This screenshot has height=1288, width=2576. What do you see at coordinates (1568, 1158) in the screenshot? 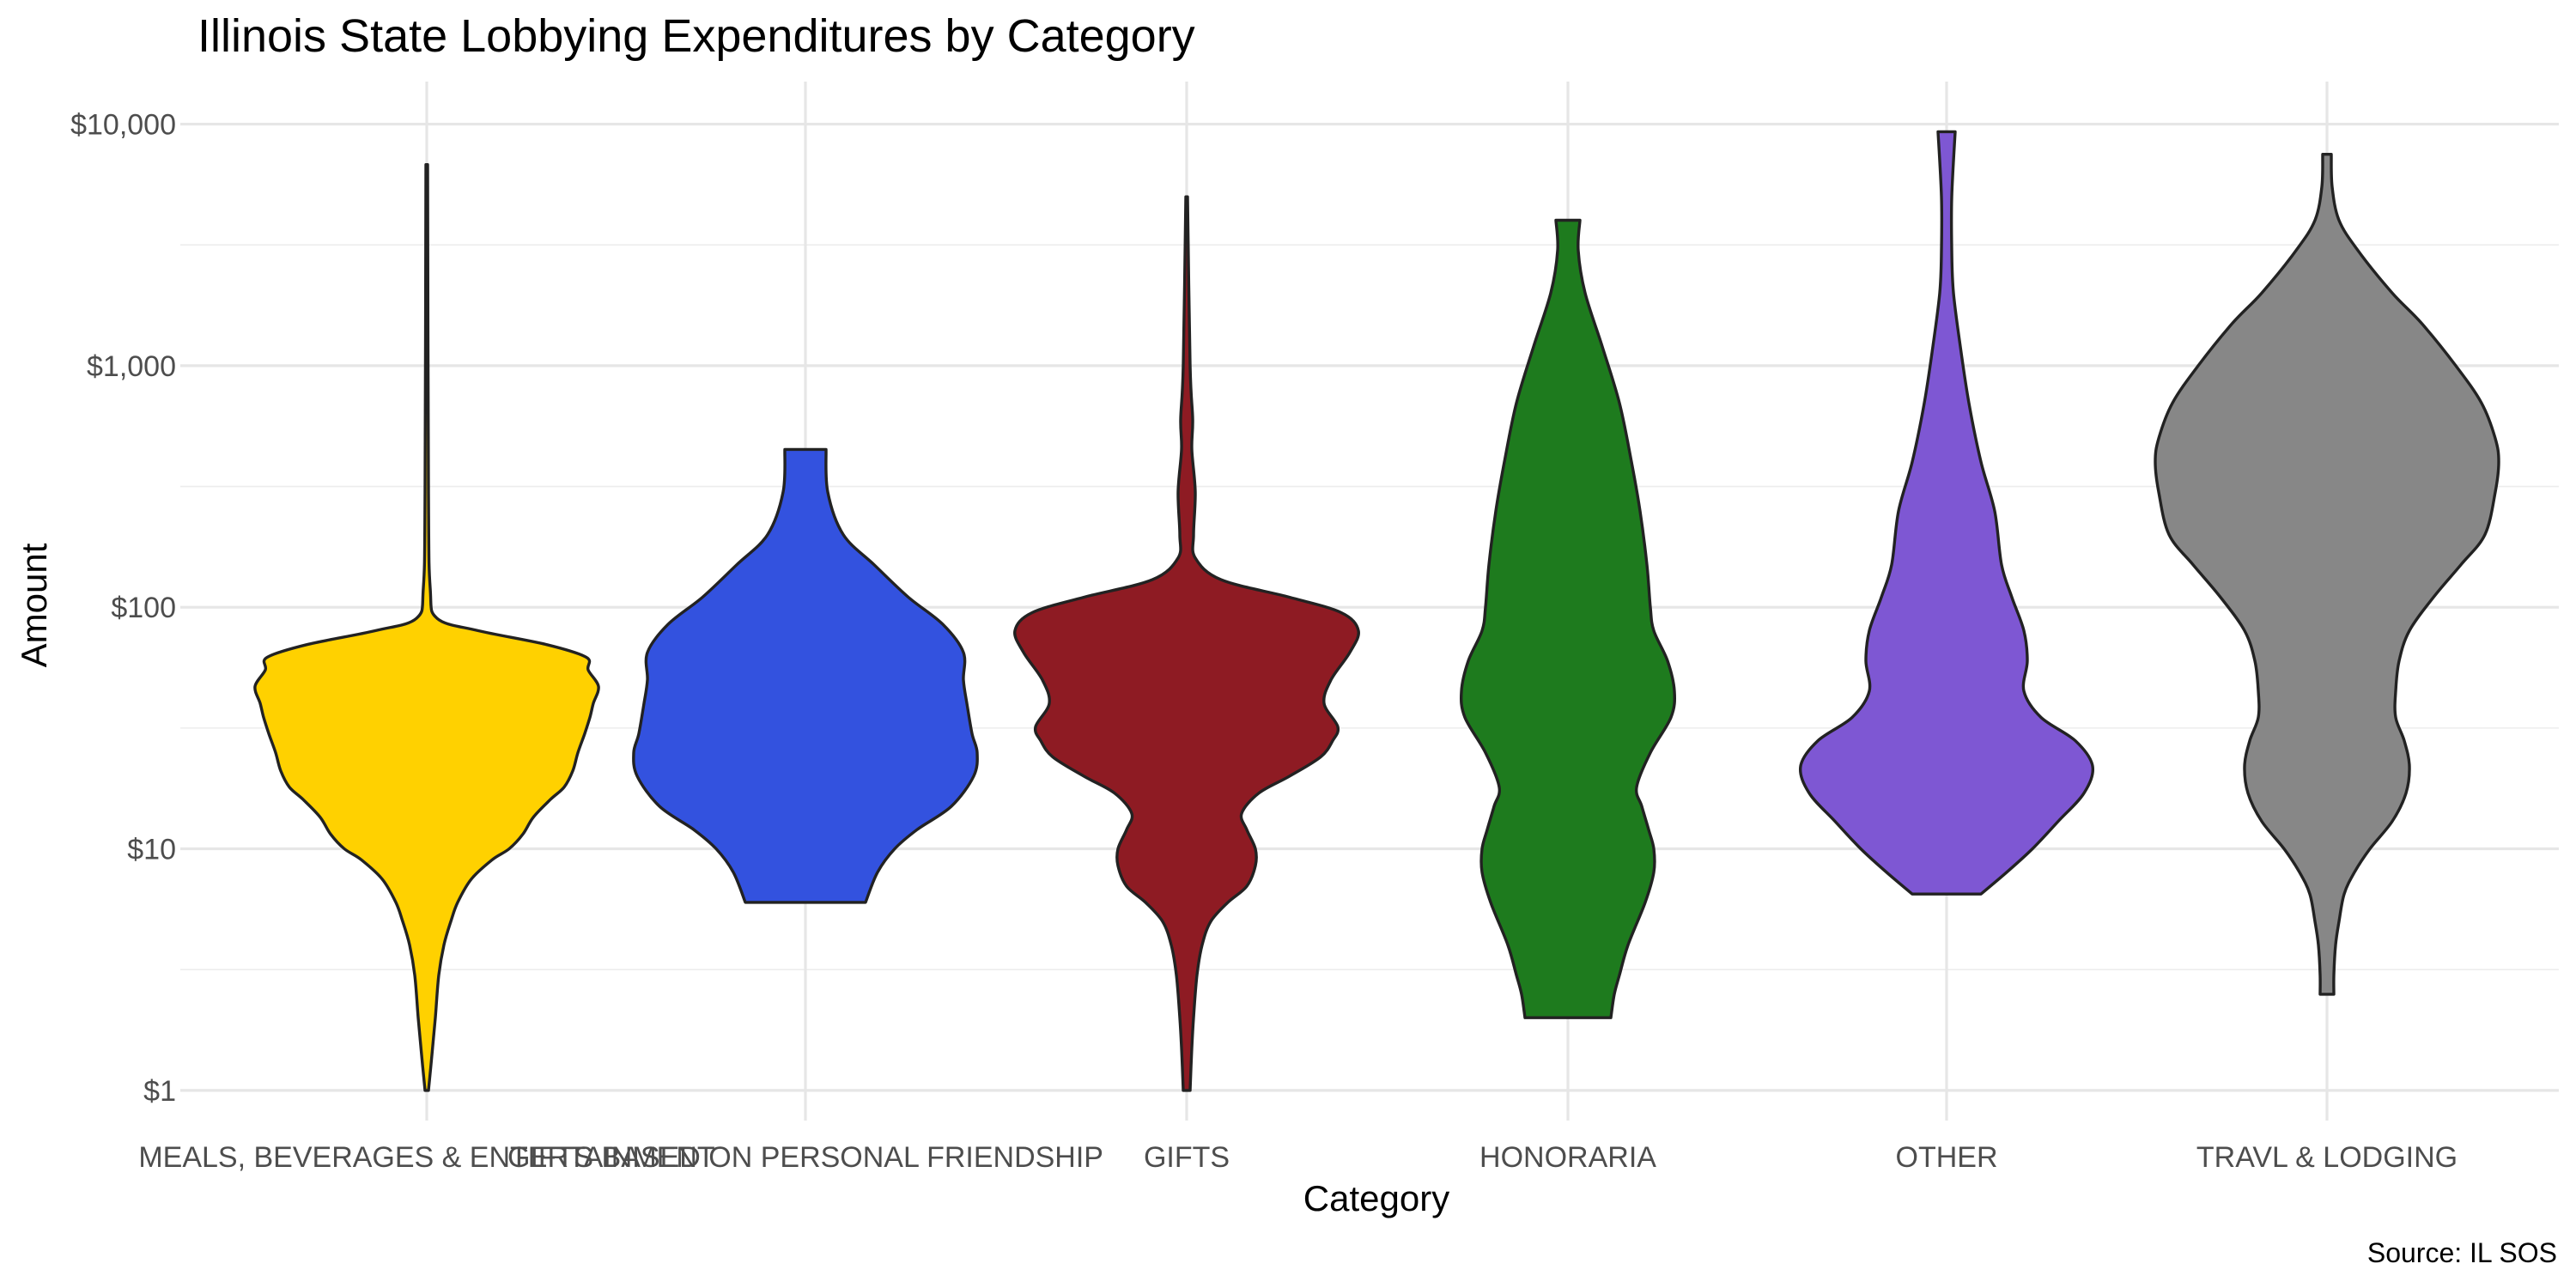
I see `x-tick-label: HONORARIA` at bounding box center [1568, 1158].